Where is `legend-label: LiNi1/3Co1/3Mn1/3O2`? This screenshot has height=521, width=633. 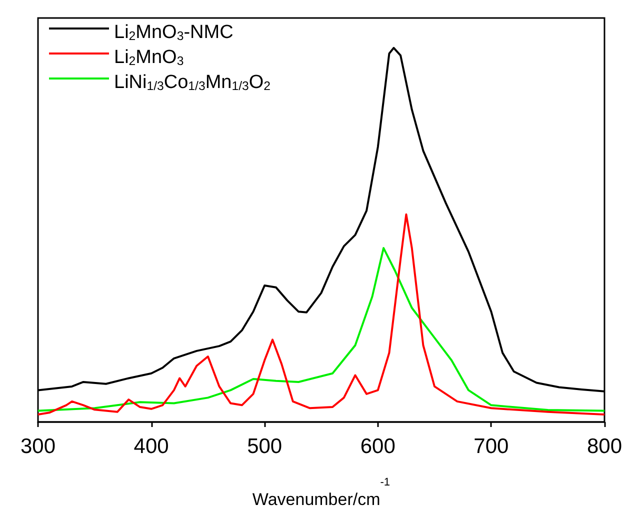 legend-label: LiNi1/3Co1/3Mn1/3O2 is located at coordinates (192, 82).